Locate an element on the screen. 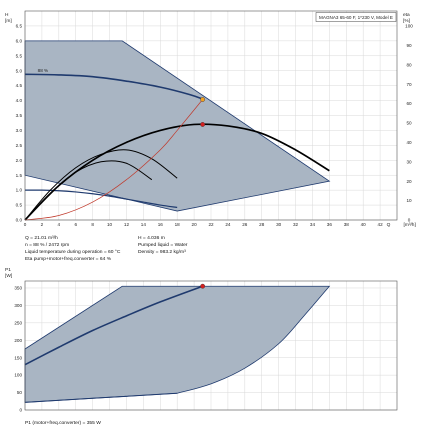  info-text: Density = 983.2 kg/m³ is located at coordinates (162, 252).